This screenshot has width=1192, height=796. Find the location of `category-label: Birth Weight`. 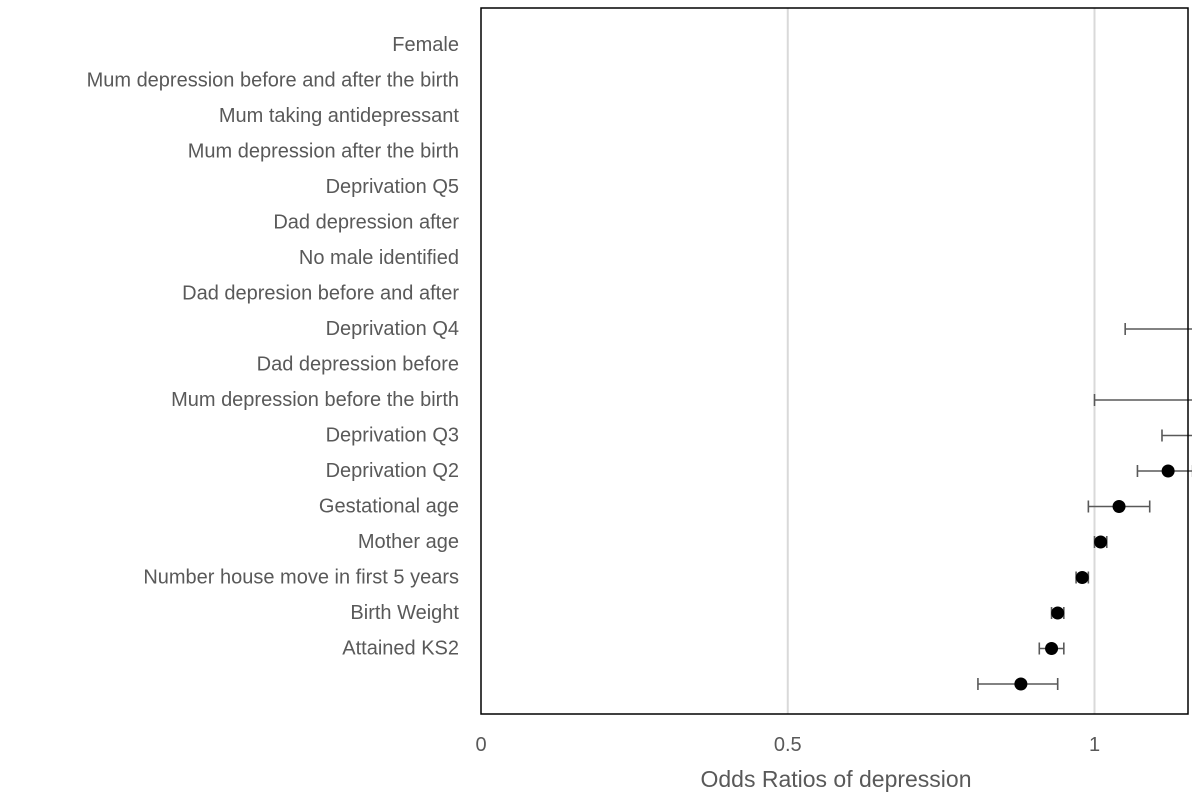

category-label: Birth Weight is located at coordinates (404, 613).